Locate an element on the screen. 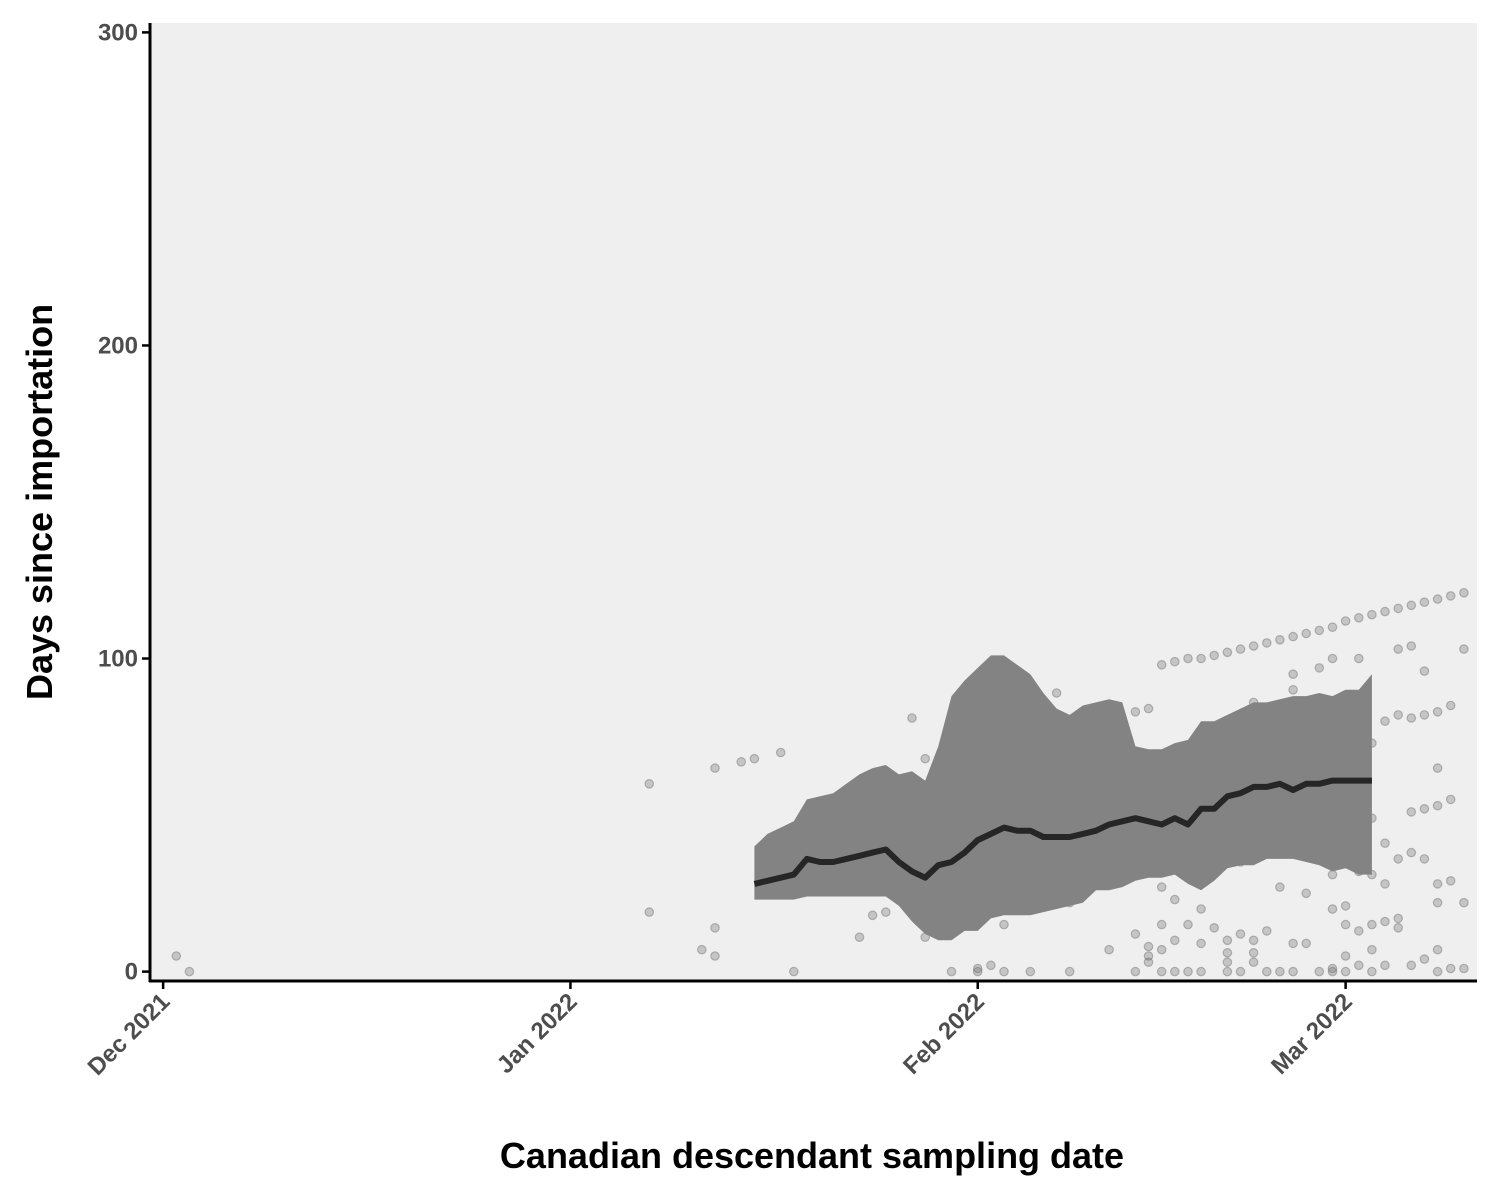 The image size is (1500, 1200). x-tick-label: Mar 2022 is located at coordinates (1312, 1034).